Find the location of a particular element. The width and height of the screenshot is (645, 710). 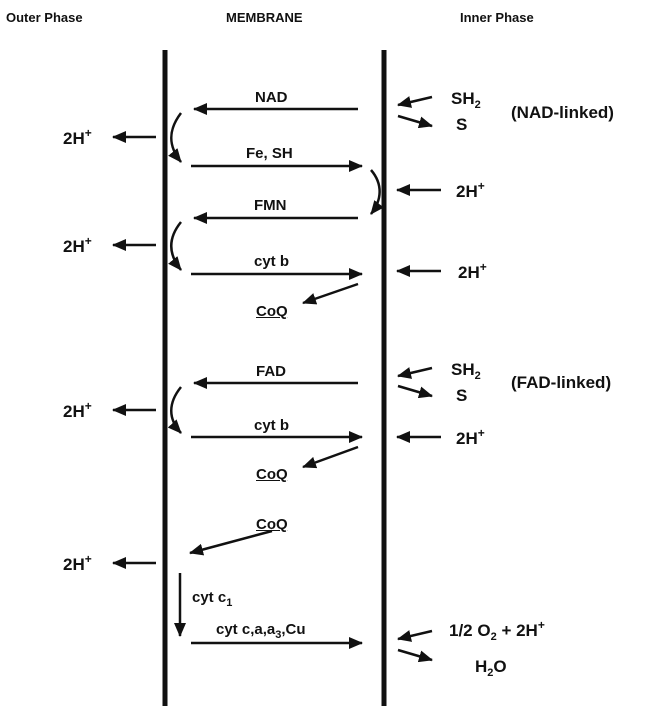

sh2-label-2: SH2 is located at coordinates (466, 371).